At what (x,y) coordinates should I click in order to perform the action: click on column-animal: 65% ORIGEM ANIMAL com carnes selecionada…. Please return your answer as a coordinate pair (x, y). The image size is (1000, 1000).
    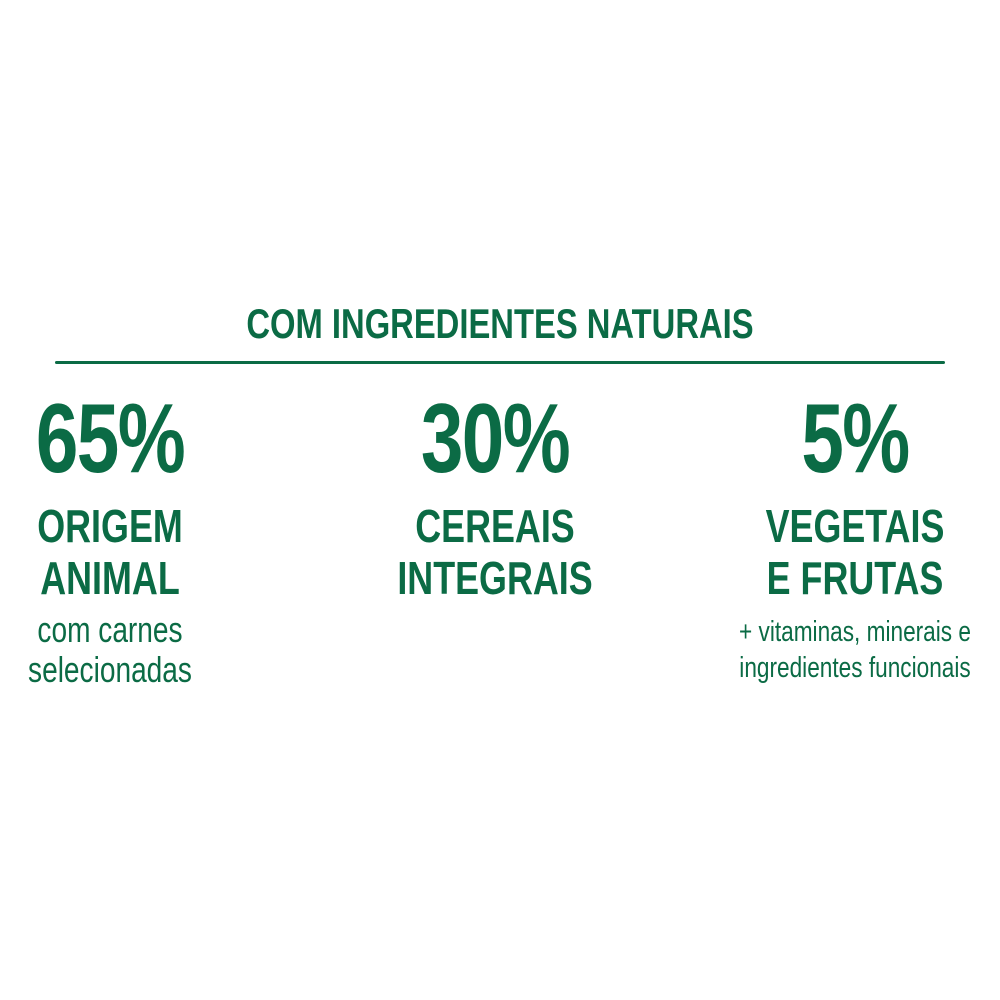
    Looking at the image, I should click on (133, 539).